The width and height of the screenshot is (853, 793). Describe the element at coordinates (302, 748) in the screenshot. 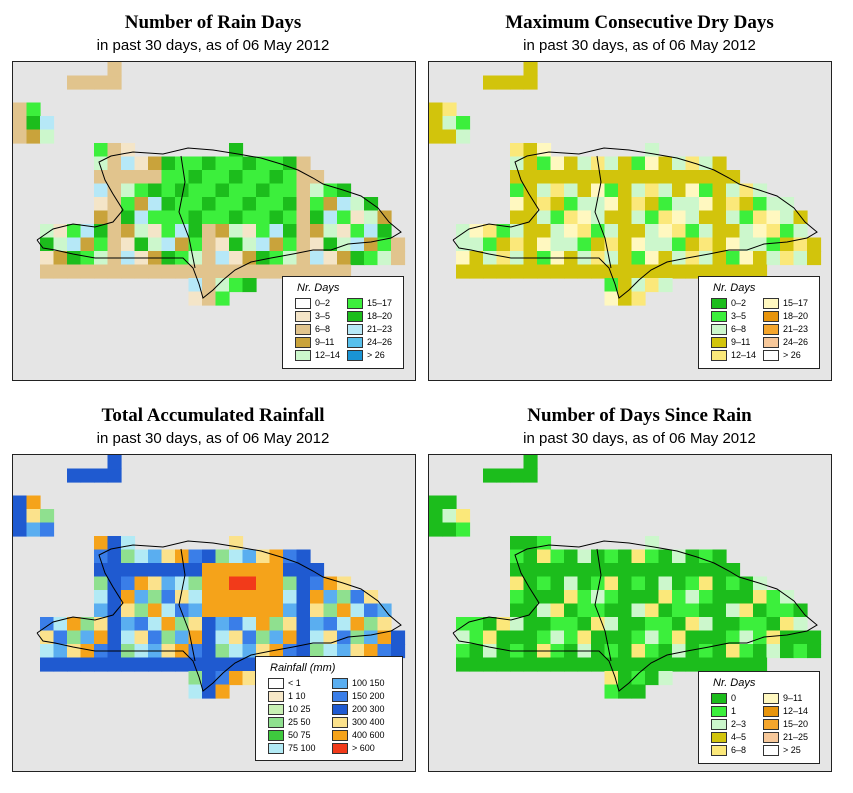

I see `legend-label: 75 100` at that location.